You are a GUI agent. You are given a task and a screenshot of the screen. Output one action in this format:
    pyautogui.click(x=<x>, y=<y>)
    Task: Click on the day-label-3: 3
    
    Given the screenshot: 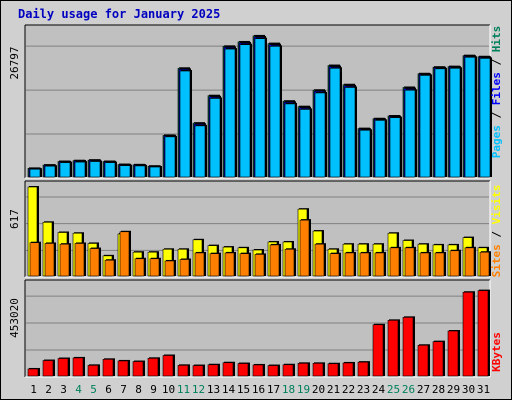 What is the action you would take?
    pyautogui.click(x=63, y=389)
    